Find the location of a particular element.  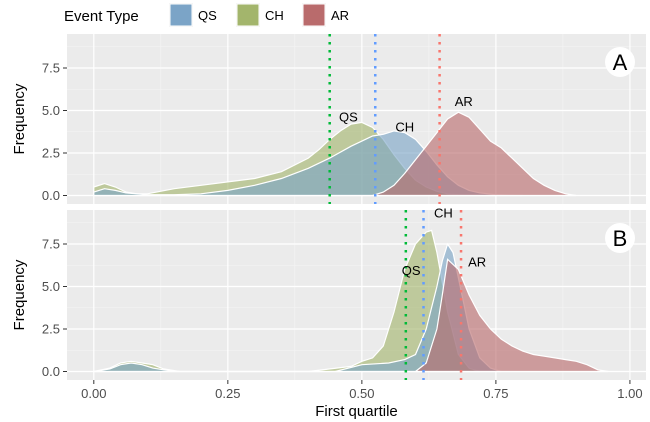

x-tick-label: 1.00 is located at coordinates (629, 393).